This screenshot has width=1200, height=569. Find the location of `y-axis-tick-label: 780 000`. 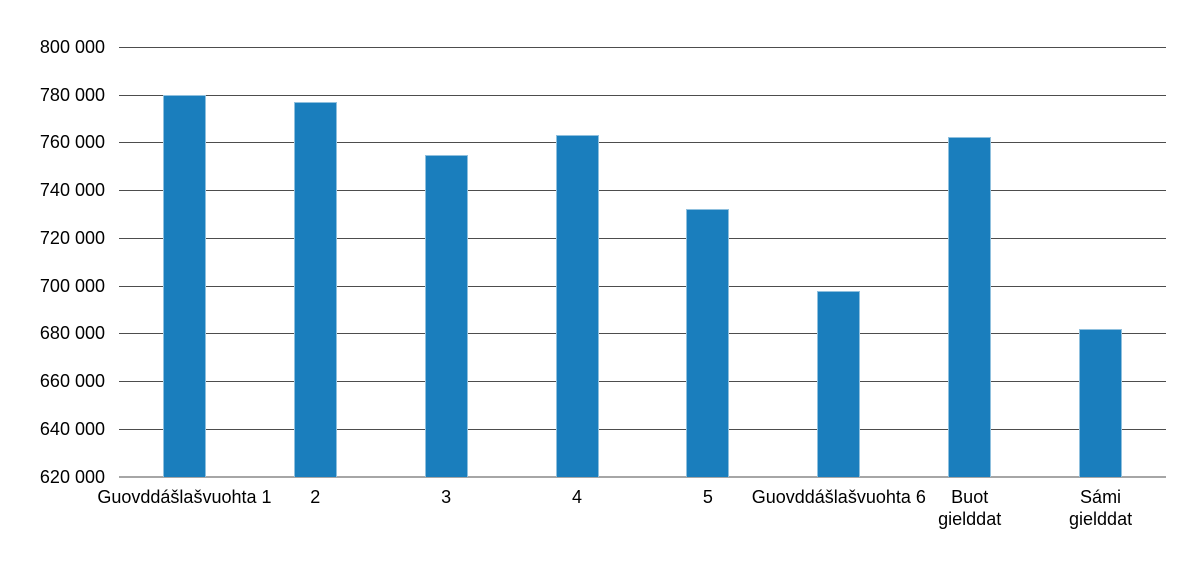

y-axis-tick-label: 780 000 is located at coordinates (72, 94).